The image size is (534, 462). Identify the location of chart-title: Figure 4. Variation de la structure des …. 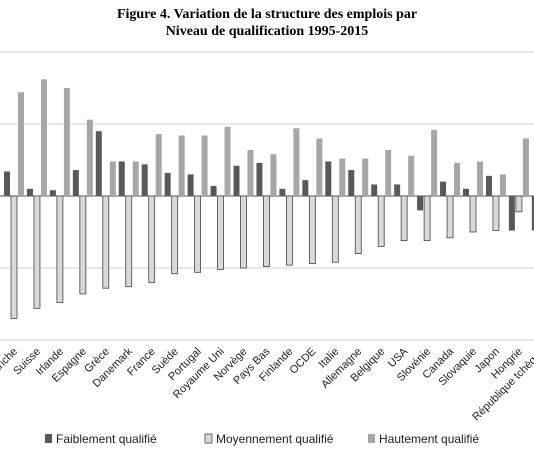
(267, 23).